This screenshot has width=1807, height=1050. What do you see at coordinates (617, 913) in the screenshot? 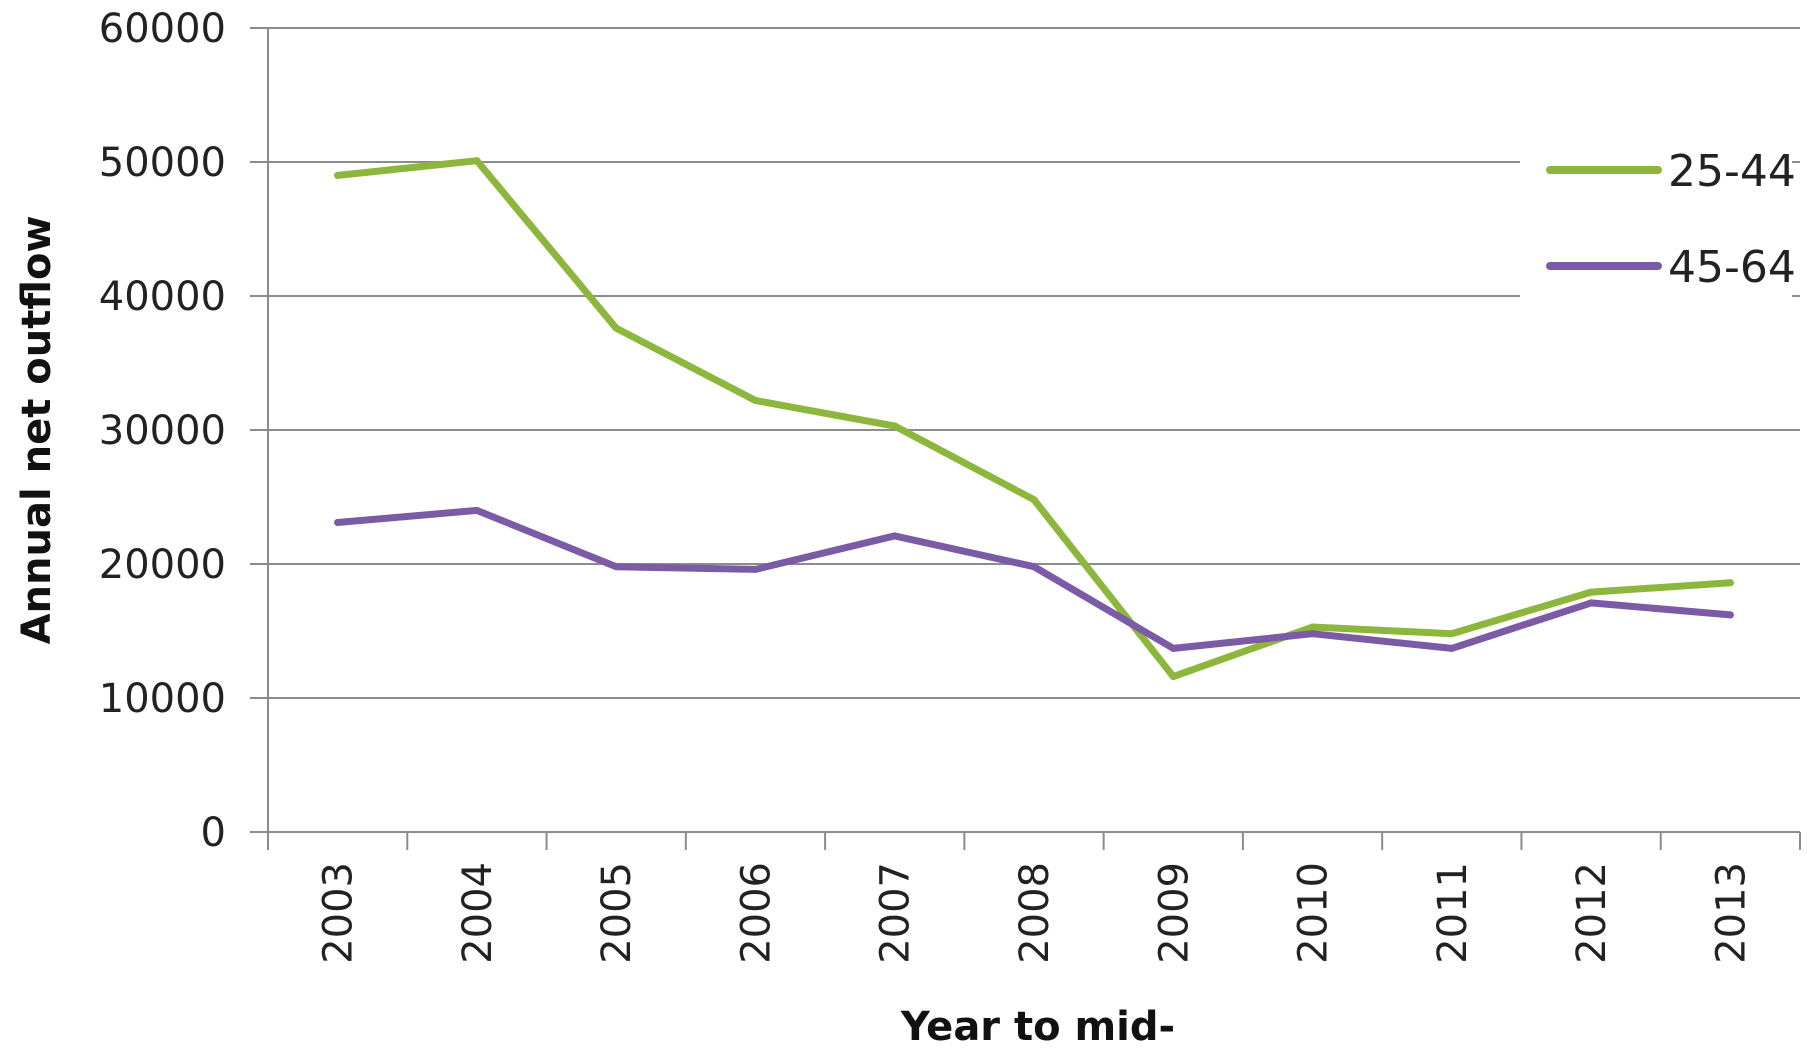
I see `x-tick-label: 2005` at bounding box center [617, 913].